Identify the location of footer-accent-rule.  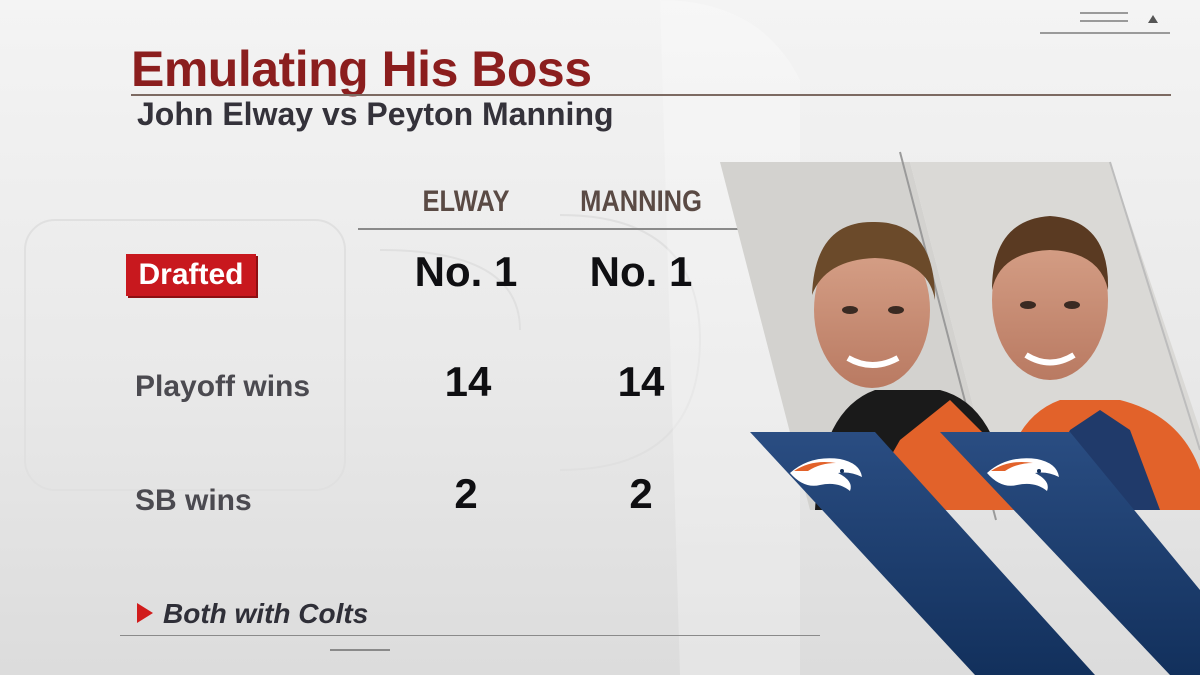
(360, 650).